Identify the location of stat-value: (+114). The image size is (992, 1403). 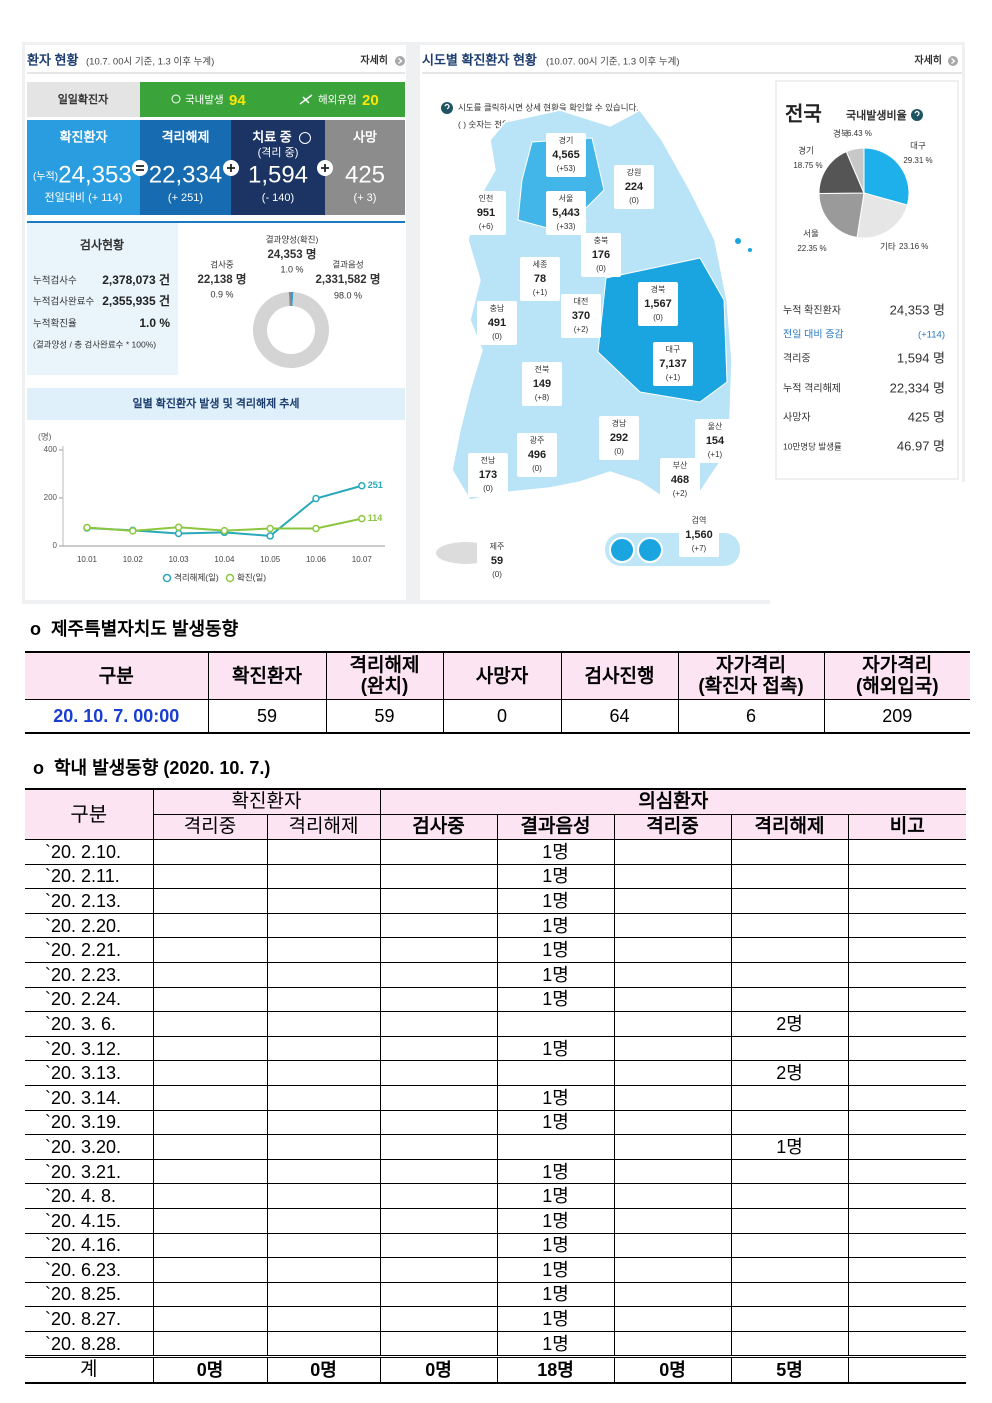
(931, 335).